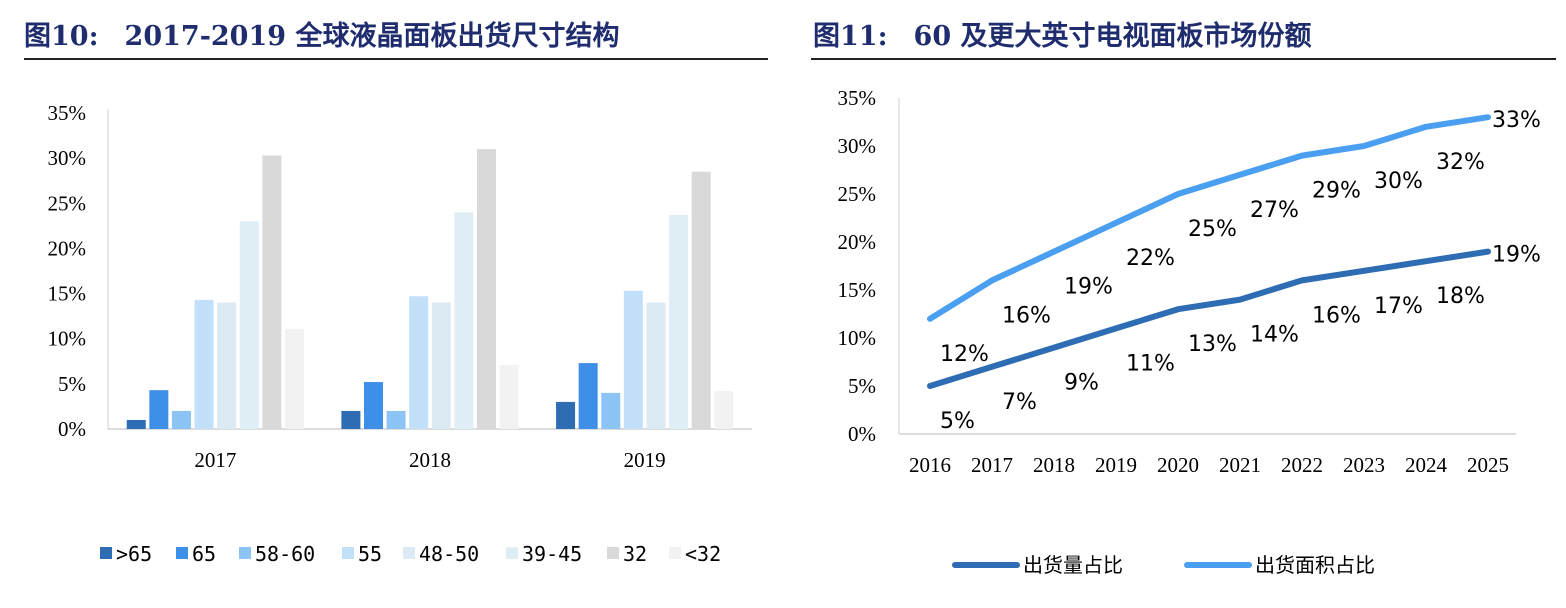  Describe the element at coordinates (1460, 296) in the screenshot. I see `data-label: 18%` at that location.